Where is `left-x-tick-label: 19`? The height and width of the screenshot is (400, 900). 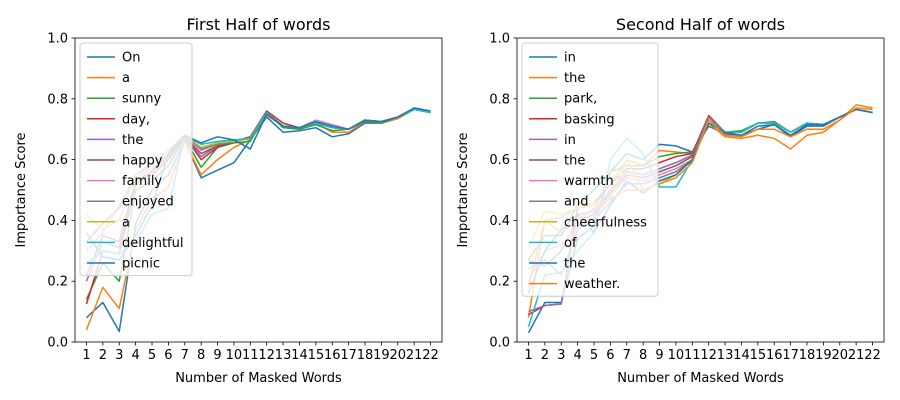
left-x-tick-label: 19 is located at coordinates (381, 355).